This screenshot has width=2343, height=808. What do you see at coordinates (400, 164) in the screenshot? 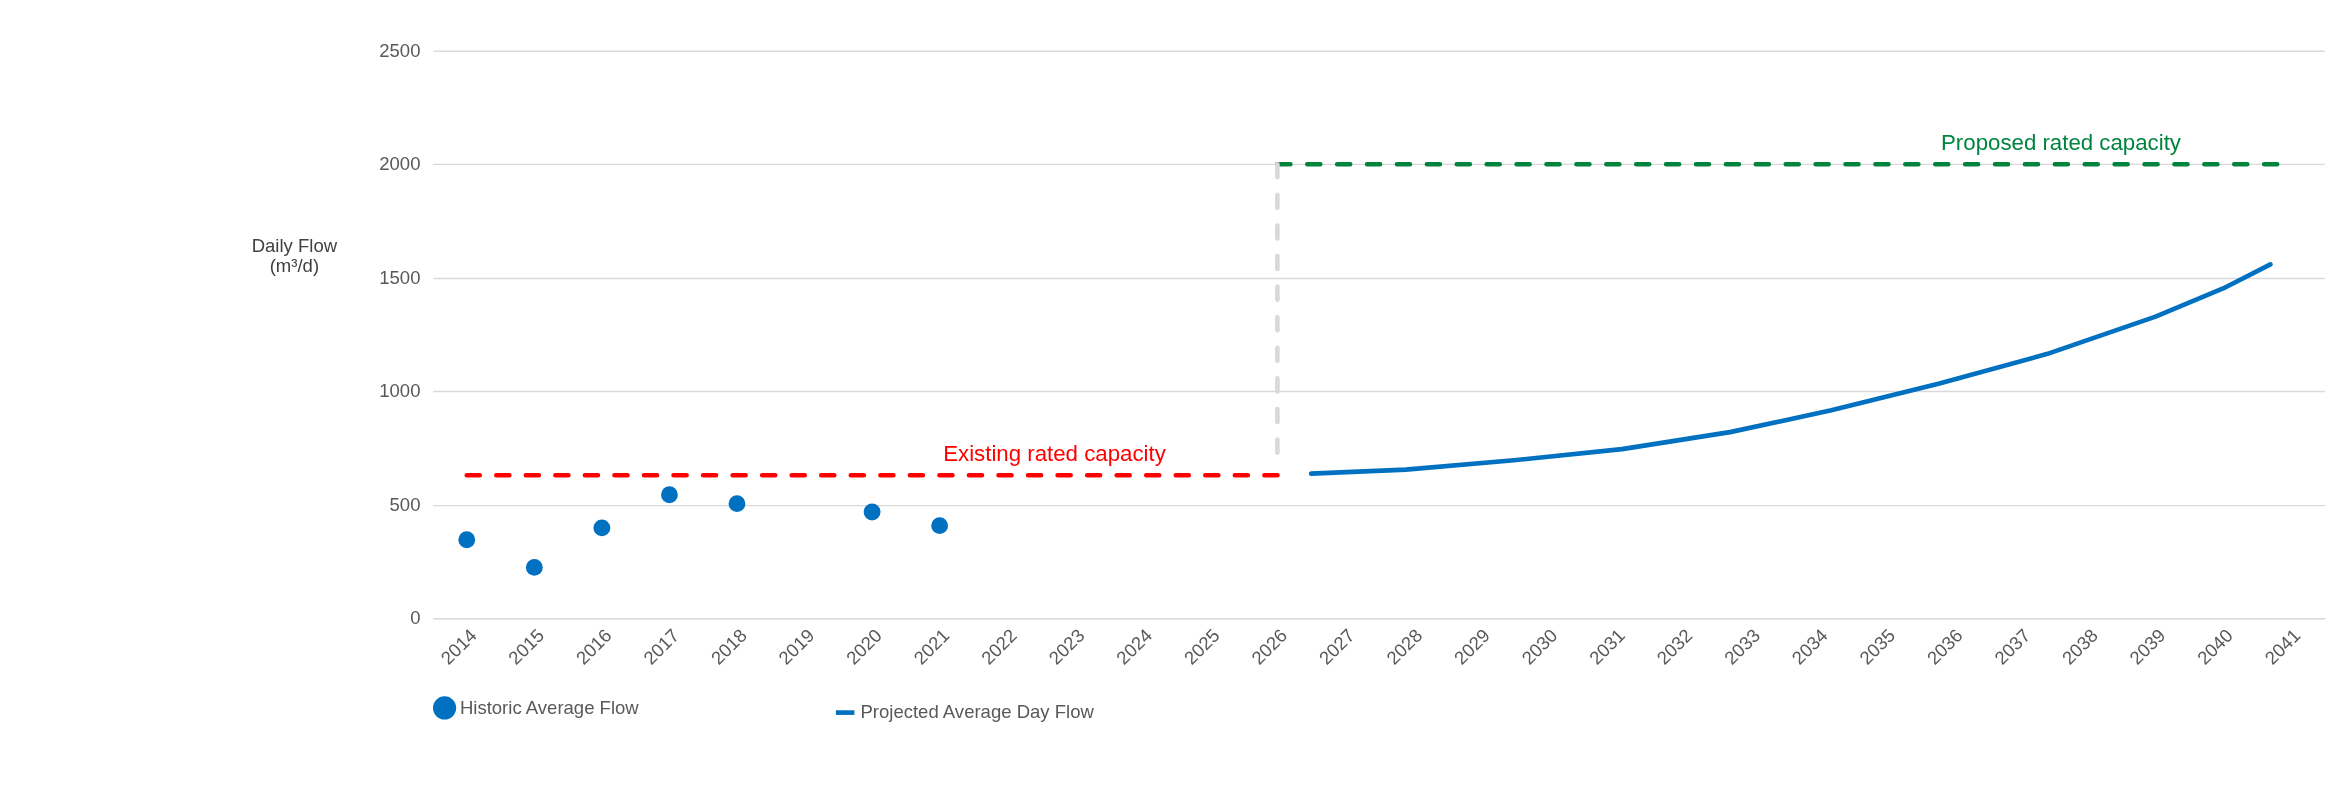
I see `y-tick-label: 2000` at bounding box center [400, 164].